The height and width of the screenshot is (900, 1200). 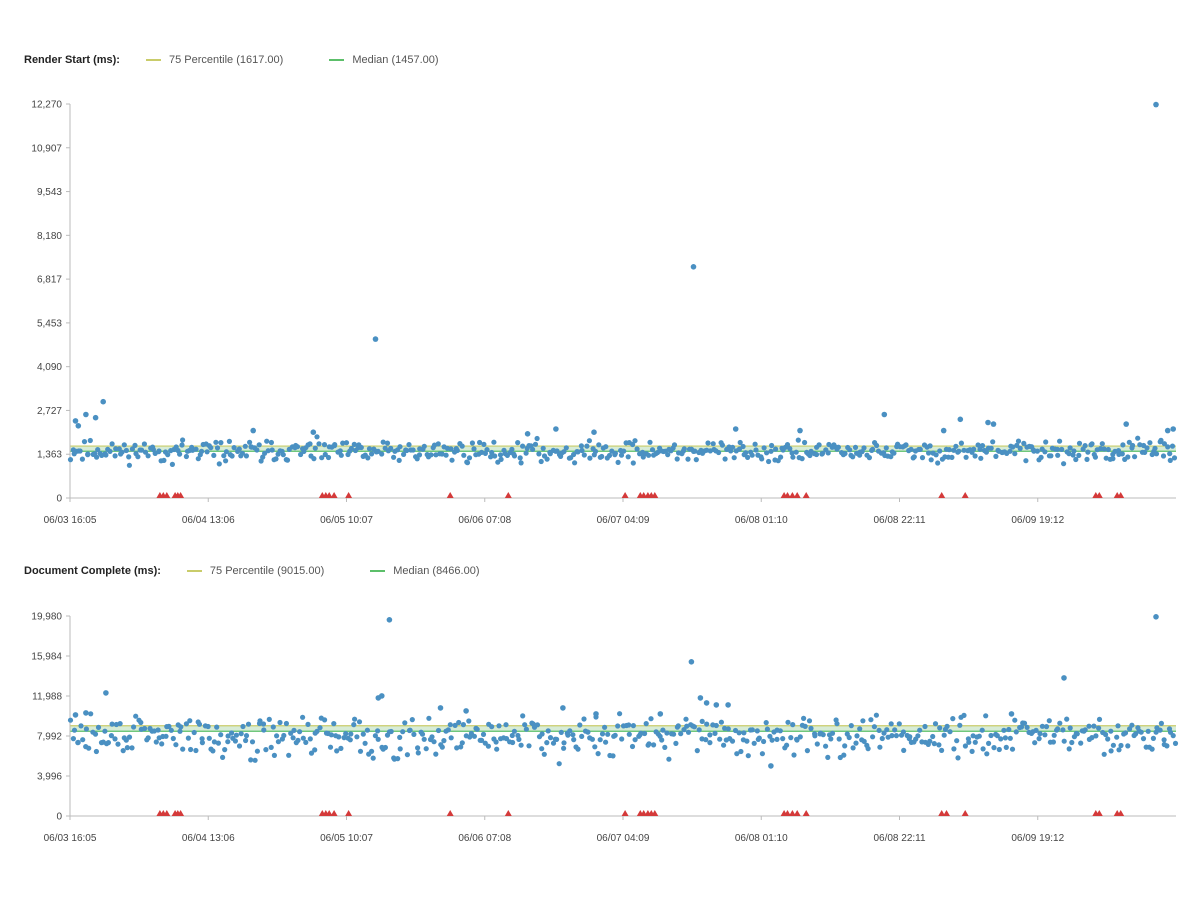 What do you see at coordinates (623, 520) in the screenshot?
I see `x-tick-label: 06/07 04:09` at bounding box center [623, 520].